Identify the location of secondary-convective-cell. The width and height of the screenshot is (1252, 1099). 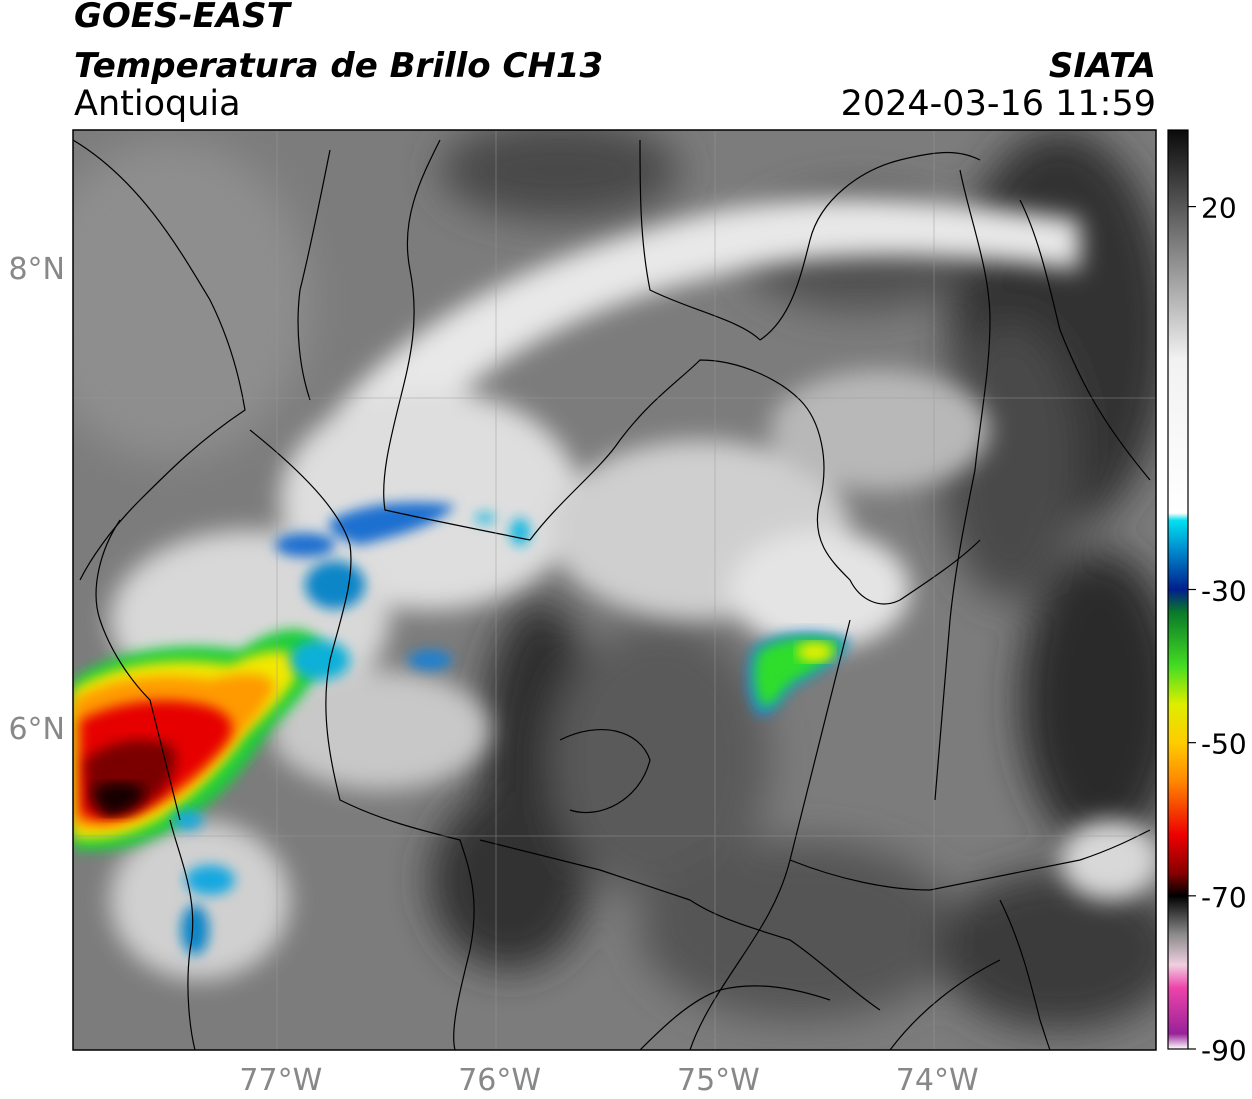
(798, 673).